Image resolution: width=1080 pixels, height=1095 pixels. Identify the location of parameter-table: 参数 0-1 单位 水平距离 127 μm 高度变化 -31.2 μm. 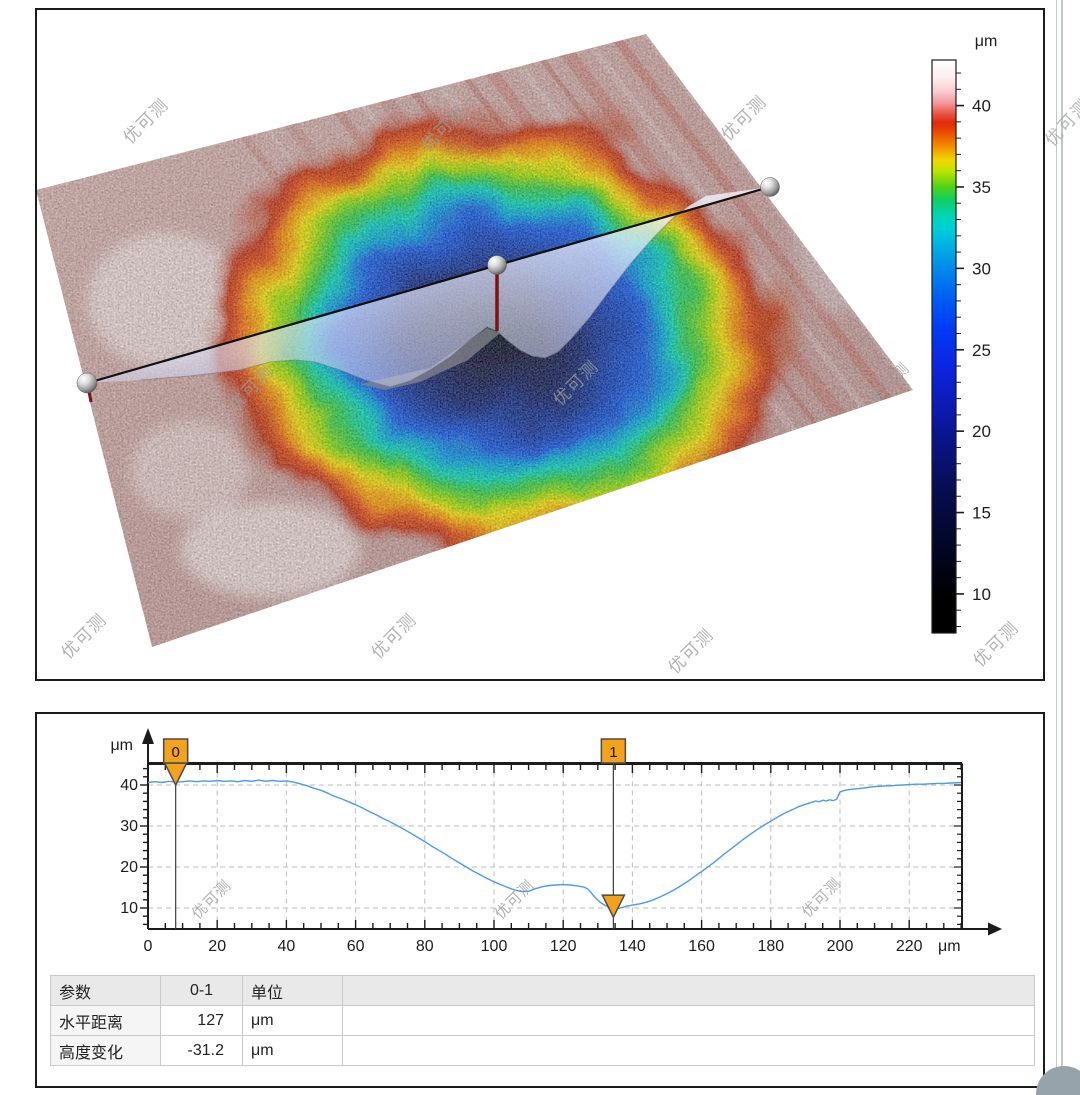
(542, 1020).